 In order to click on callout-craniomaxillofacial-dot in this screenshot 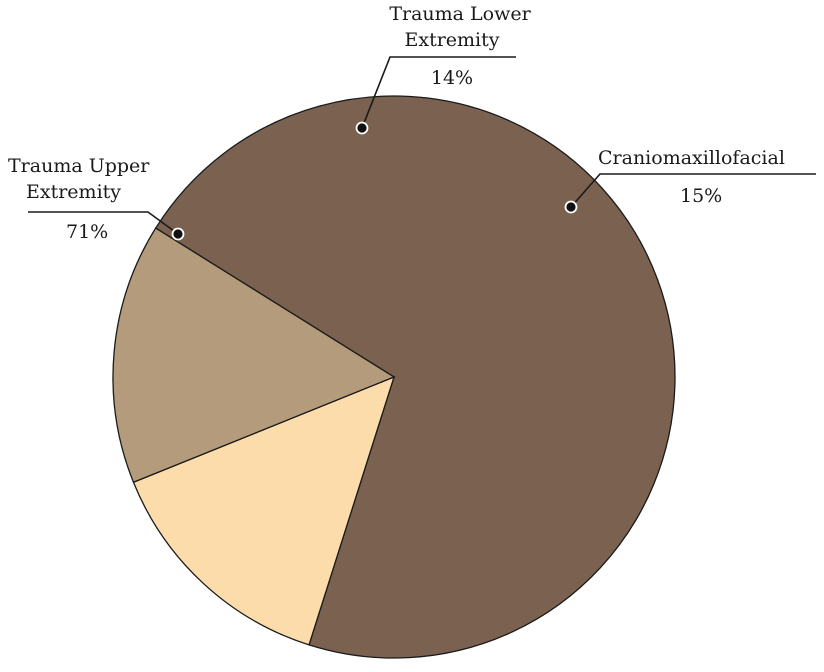, I will do `click(571, 207)`.